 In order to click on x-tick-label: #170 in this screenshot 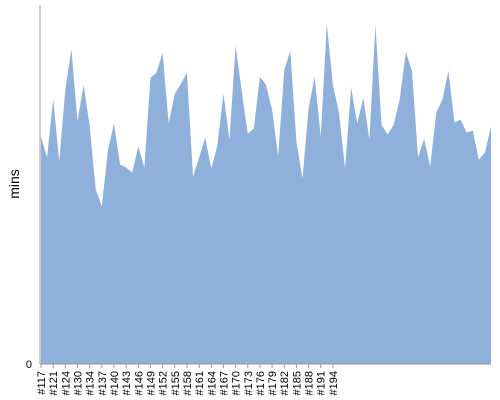, I will do `click(237, 383)`.